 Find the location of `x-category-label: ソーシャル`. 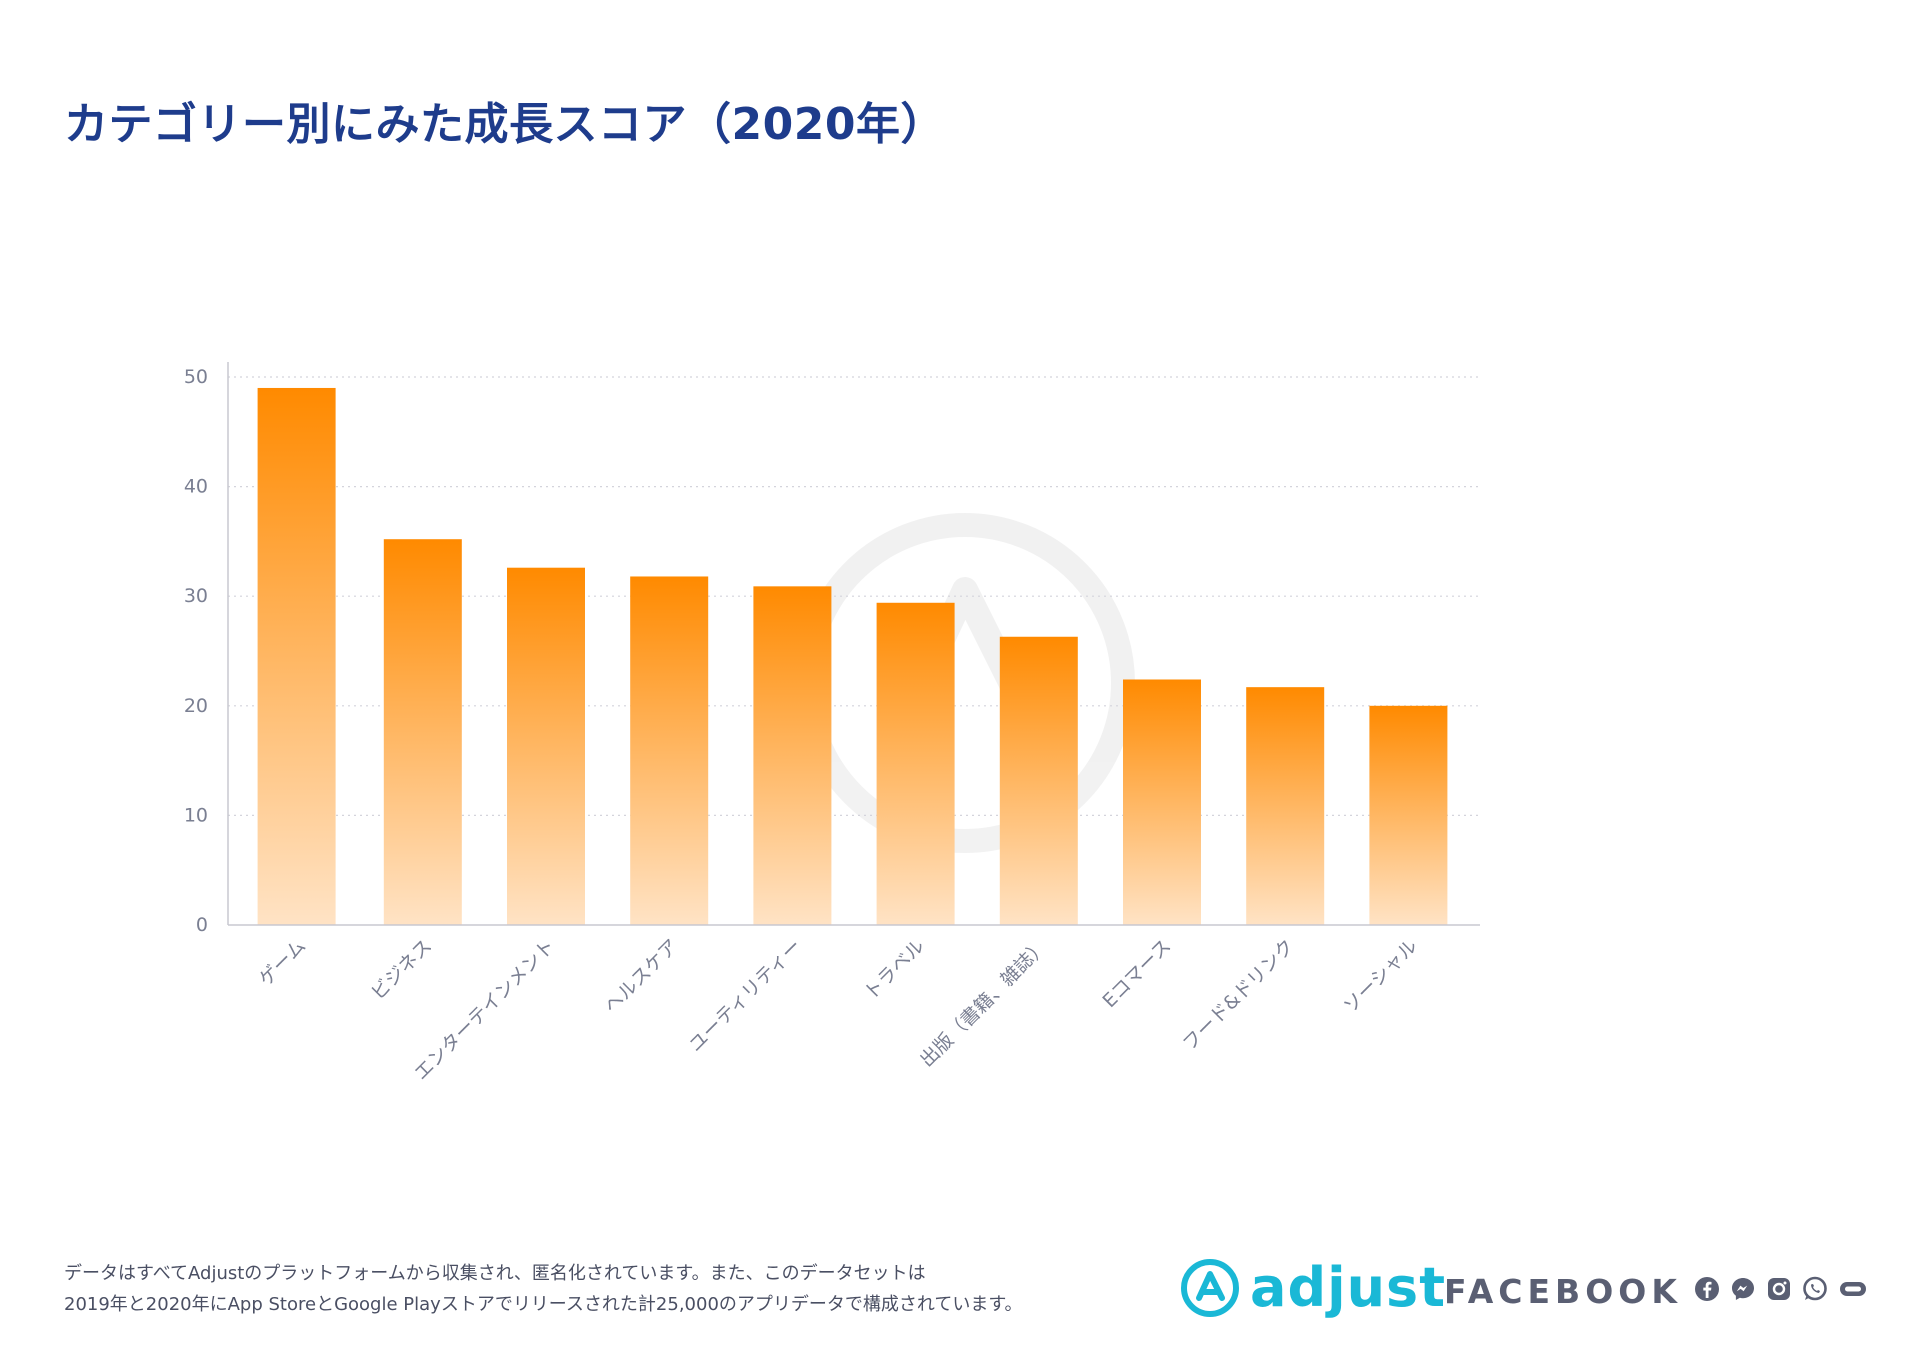

x-category-label: ソーシャル is located at coordinates (1380, 976).